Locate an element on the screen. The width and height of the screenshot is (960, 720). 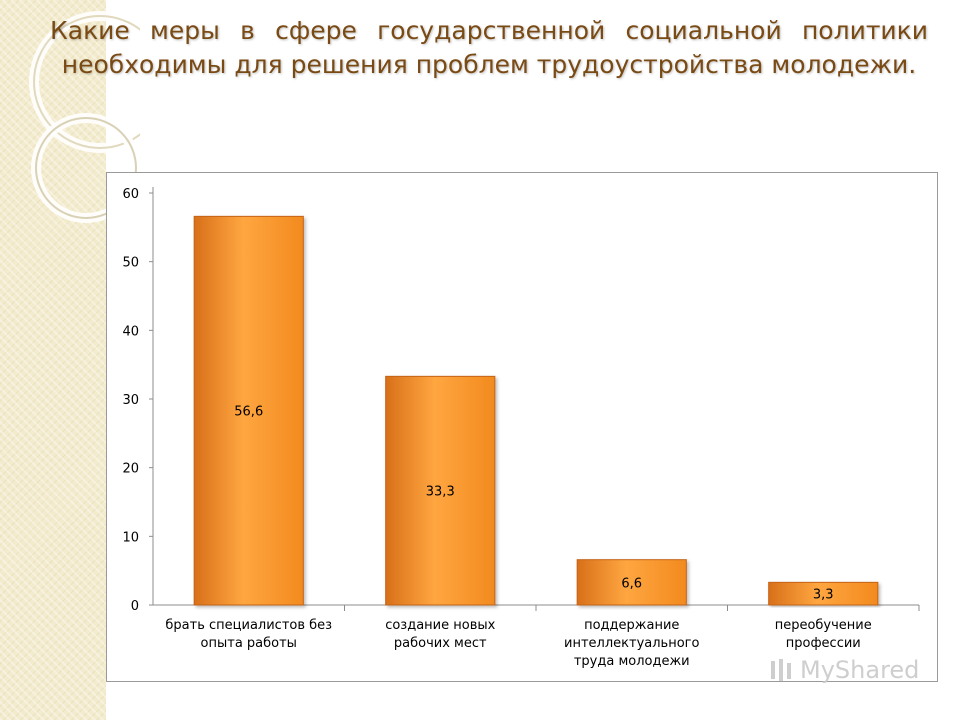
x-category-label-line: опыта работы is located at coordinates (249, 643).